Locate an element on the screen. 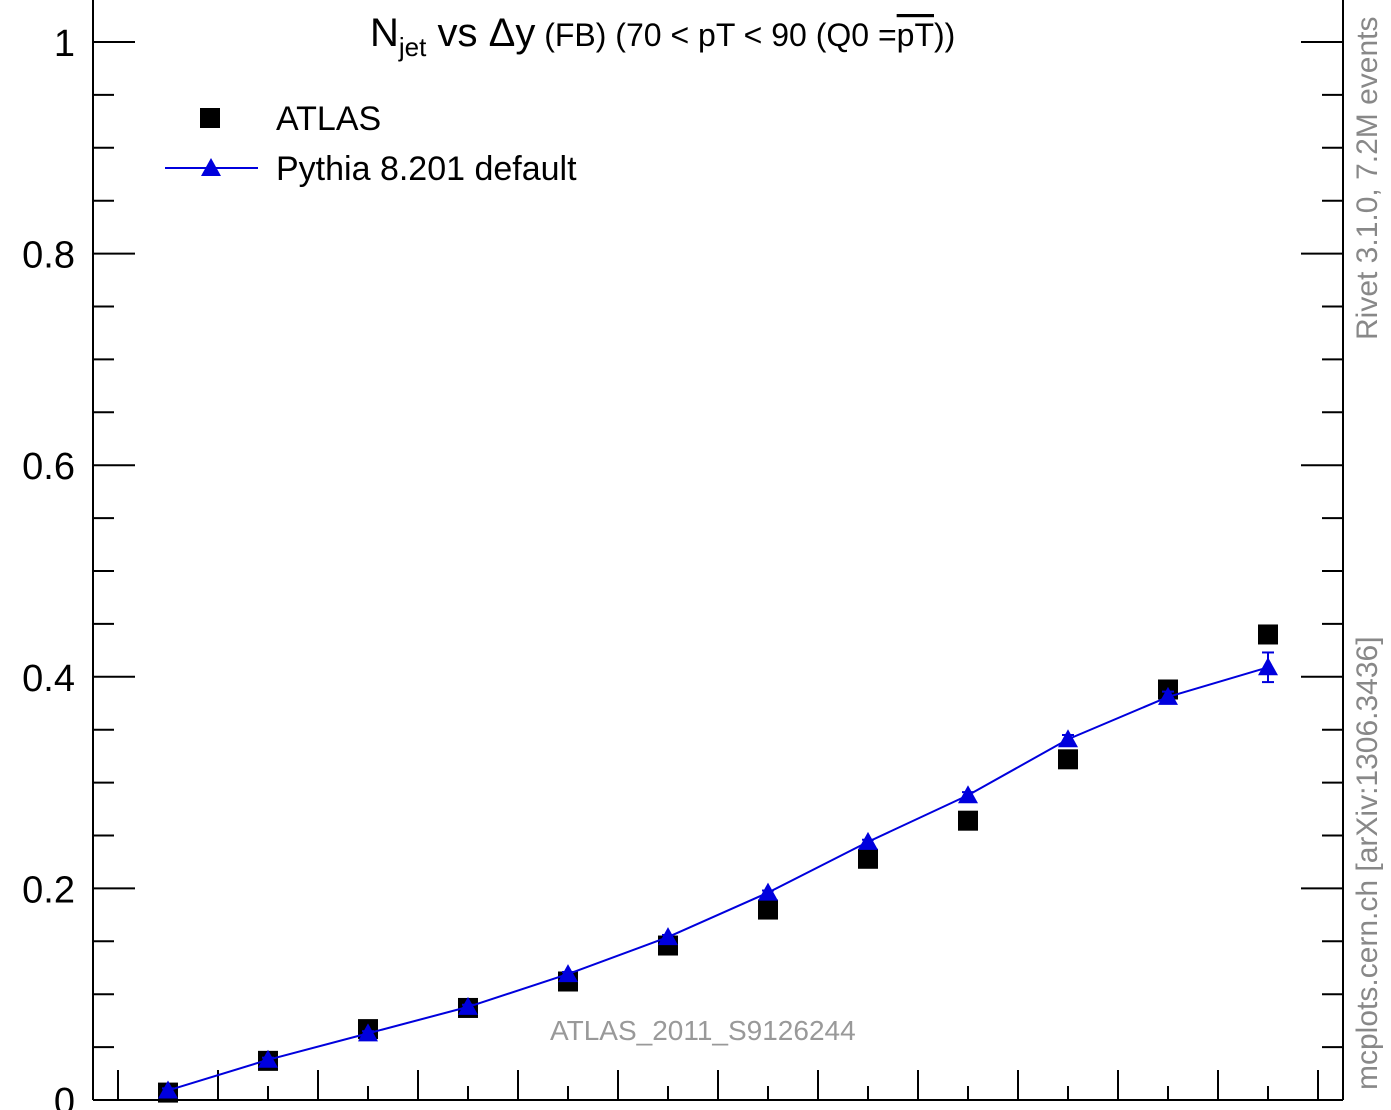  y-tick-label: 0.8 is located at coordinates (48, 256).